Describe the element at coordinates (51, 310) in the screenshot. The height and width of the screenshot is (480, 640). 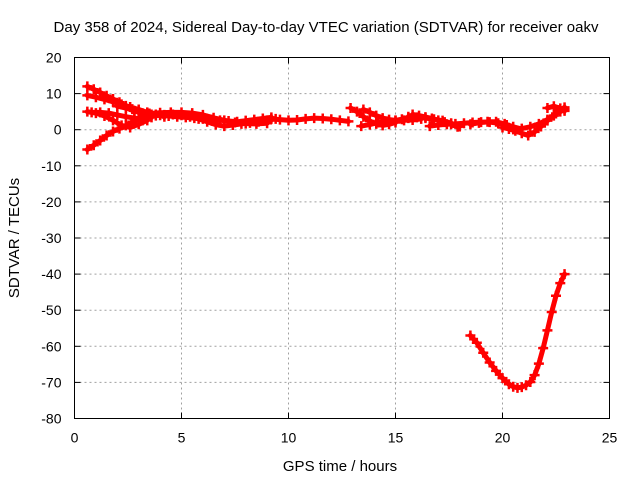
I see `y-tick-label: -50` at that location.